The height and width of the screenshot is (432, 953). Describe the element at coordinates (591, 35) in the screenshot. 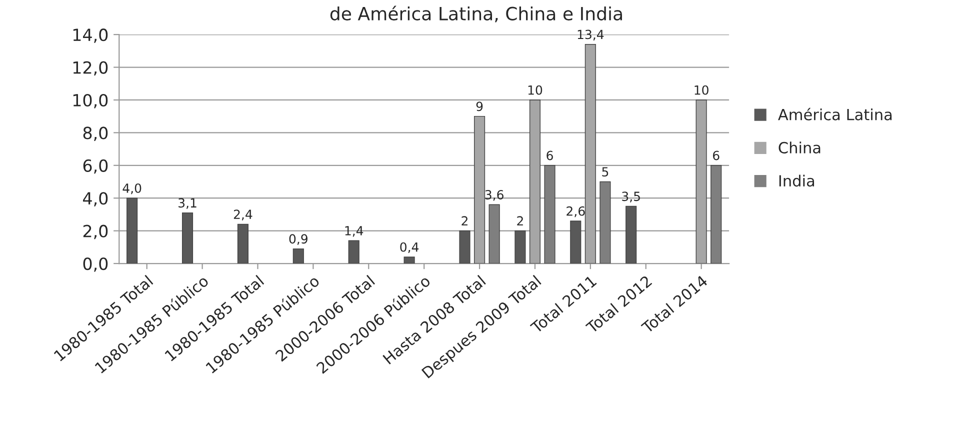

I see `data-label: 13,4` at that location.